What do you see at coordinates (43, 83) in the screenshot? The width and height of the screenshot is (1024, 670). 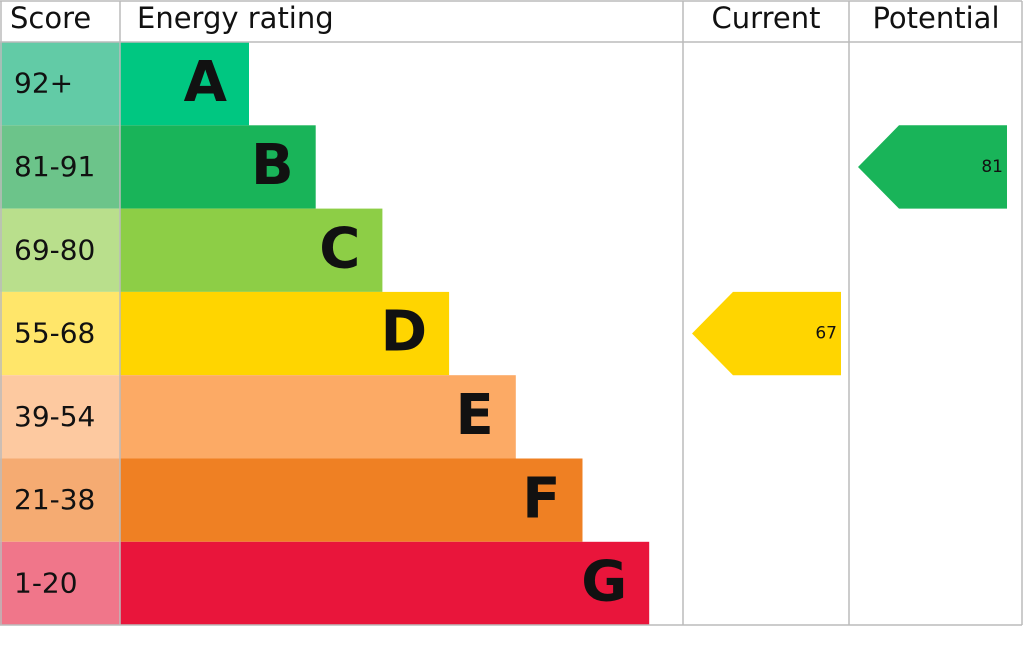 I see `score-label: 92+` at bounding box center [43, 83].